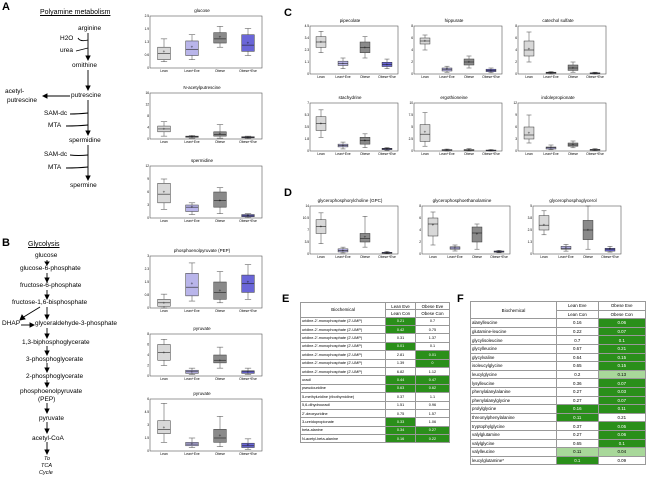 The image size is (650, 483). What do you see at coordinates (432, 338) in the screenshot?
I see `cell-obese-ratio: 1.37` at bounding box center [432, 338].